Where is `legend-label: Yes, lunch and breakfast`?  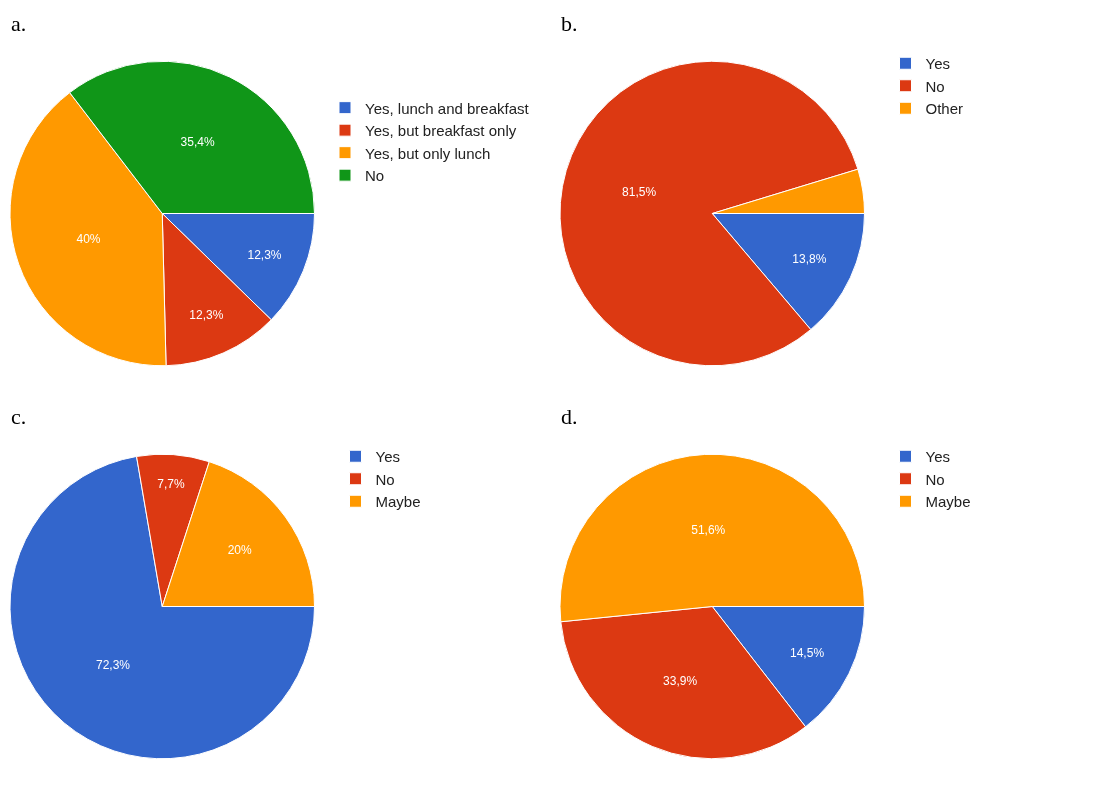
legend-label: Yes, lunch and breakfast is located at coordinates (447, 108).